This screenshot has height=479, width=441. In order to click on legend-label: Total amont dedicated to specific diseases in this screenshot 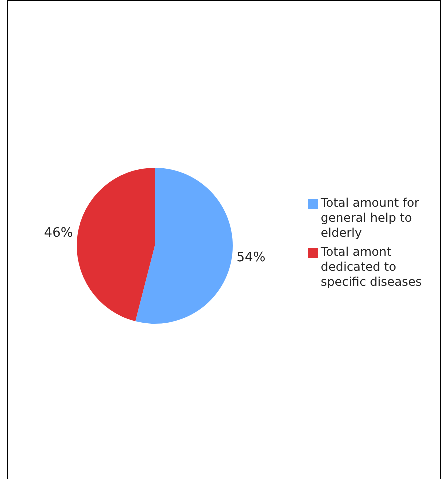, I will do `click(372, 267)`.